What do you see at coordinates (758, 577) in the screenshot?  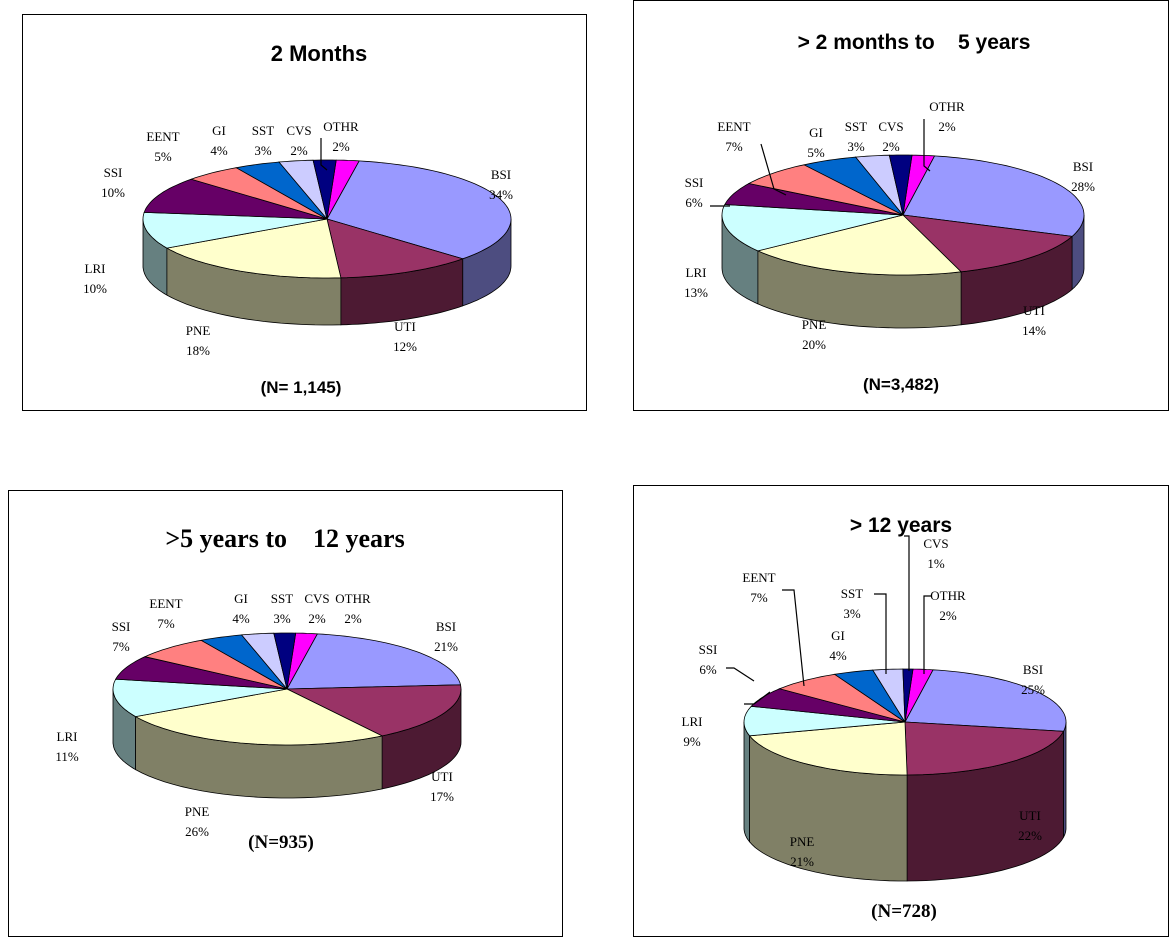 I see `slice-label-eent: EENT` at bounding box center [758, 577].